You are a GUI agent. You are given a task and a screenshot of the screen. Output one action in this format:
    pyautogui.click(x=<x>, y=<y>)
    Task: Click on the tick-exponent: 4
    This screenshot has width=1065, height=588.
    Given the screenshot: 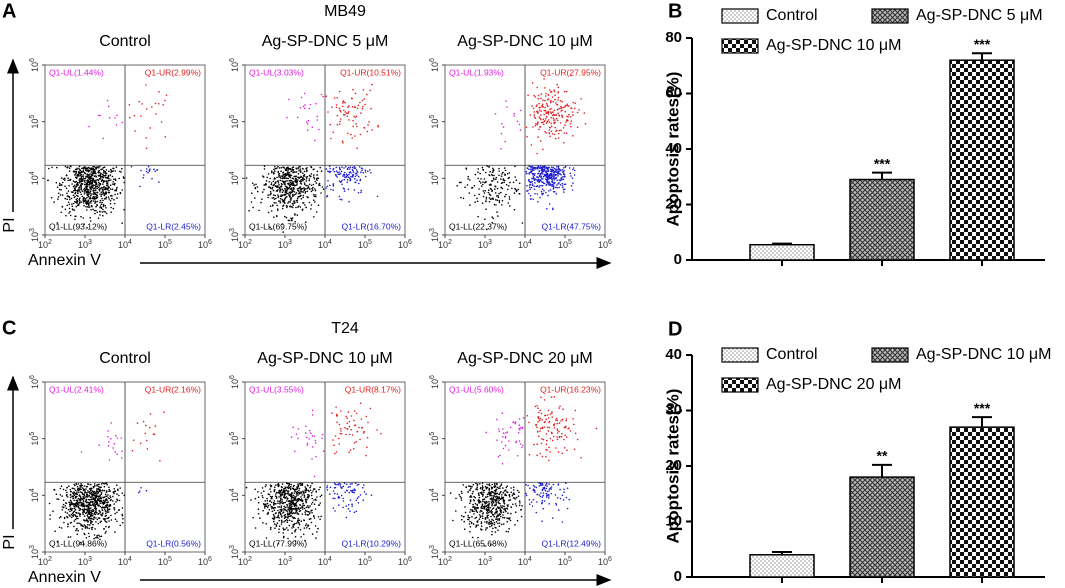 What is the action you would take?
    pyautogui.click(x=130, y=559)
    